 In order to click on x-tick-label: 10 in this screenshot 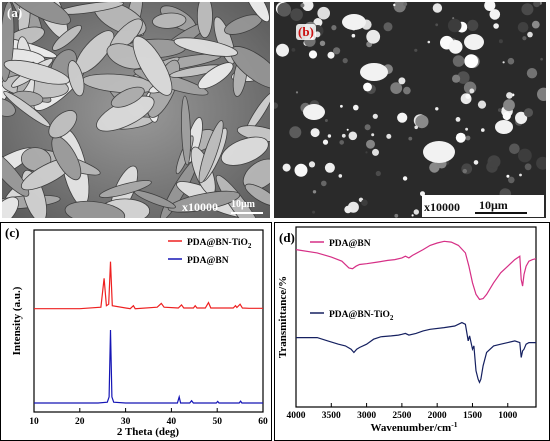, I will do `click(34, 422)`.